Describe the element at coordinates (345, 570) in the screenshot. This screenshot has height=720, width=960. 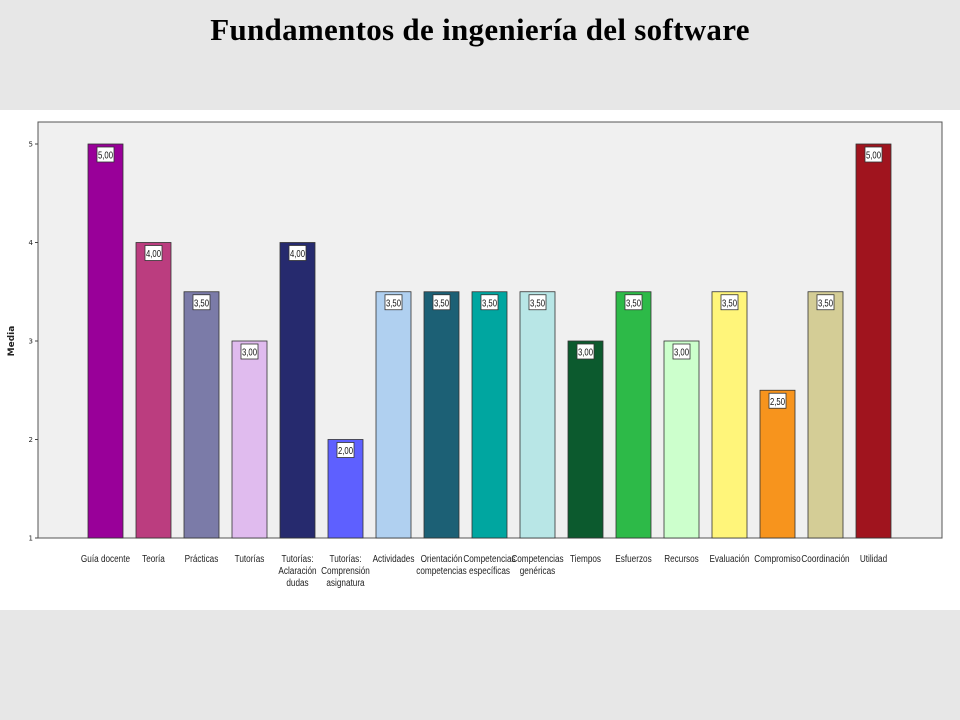
I see `x-tick-label: Tutorías: Comprensión asignatura` at that location.